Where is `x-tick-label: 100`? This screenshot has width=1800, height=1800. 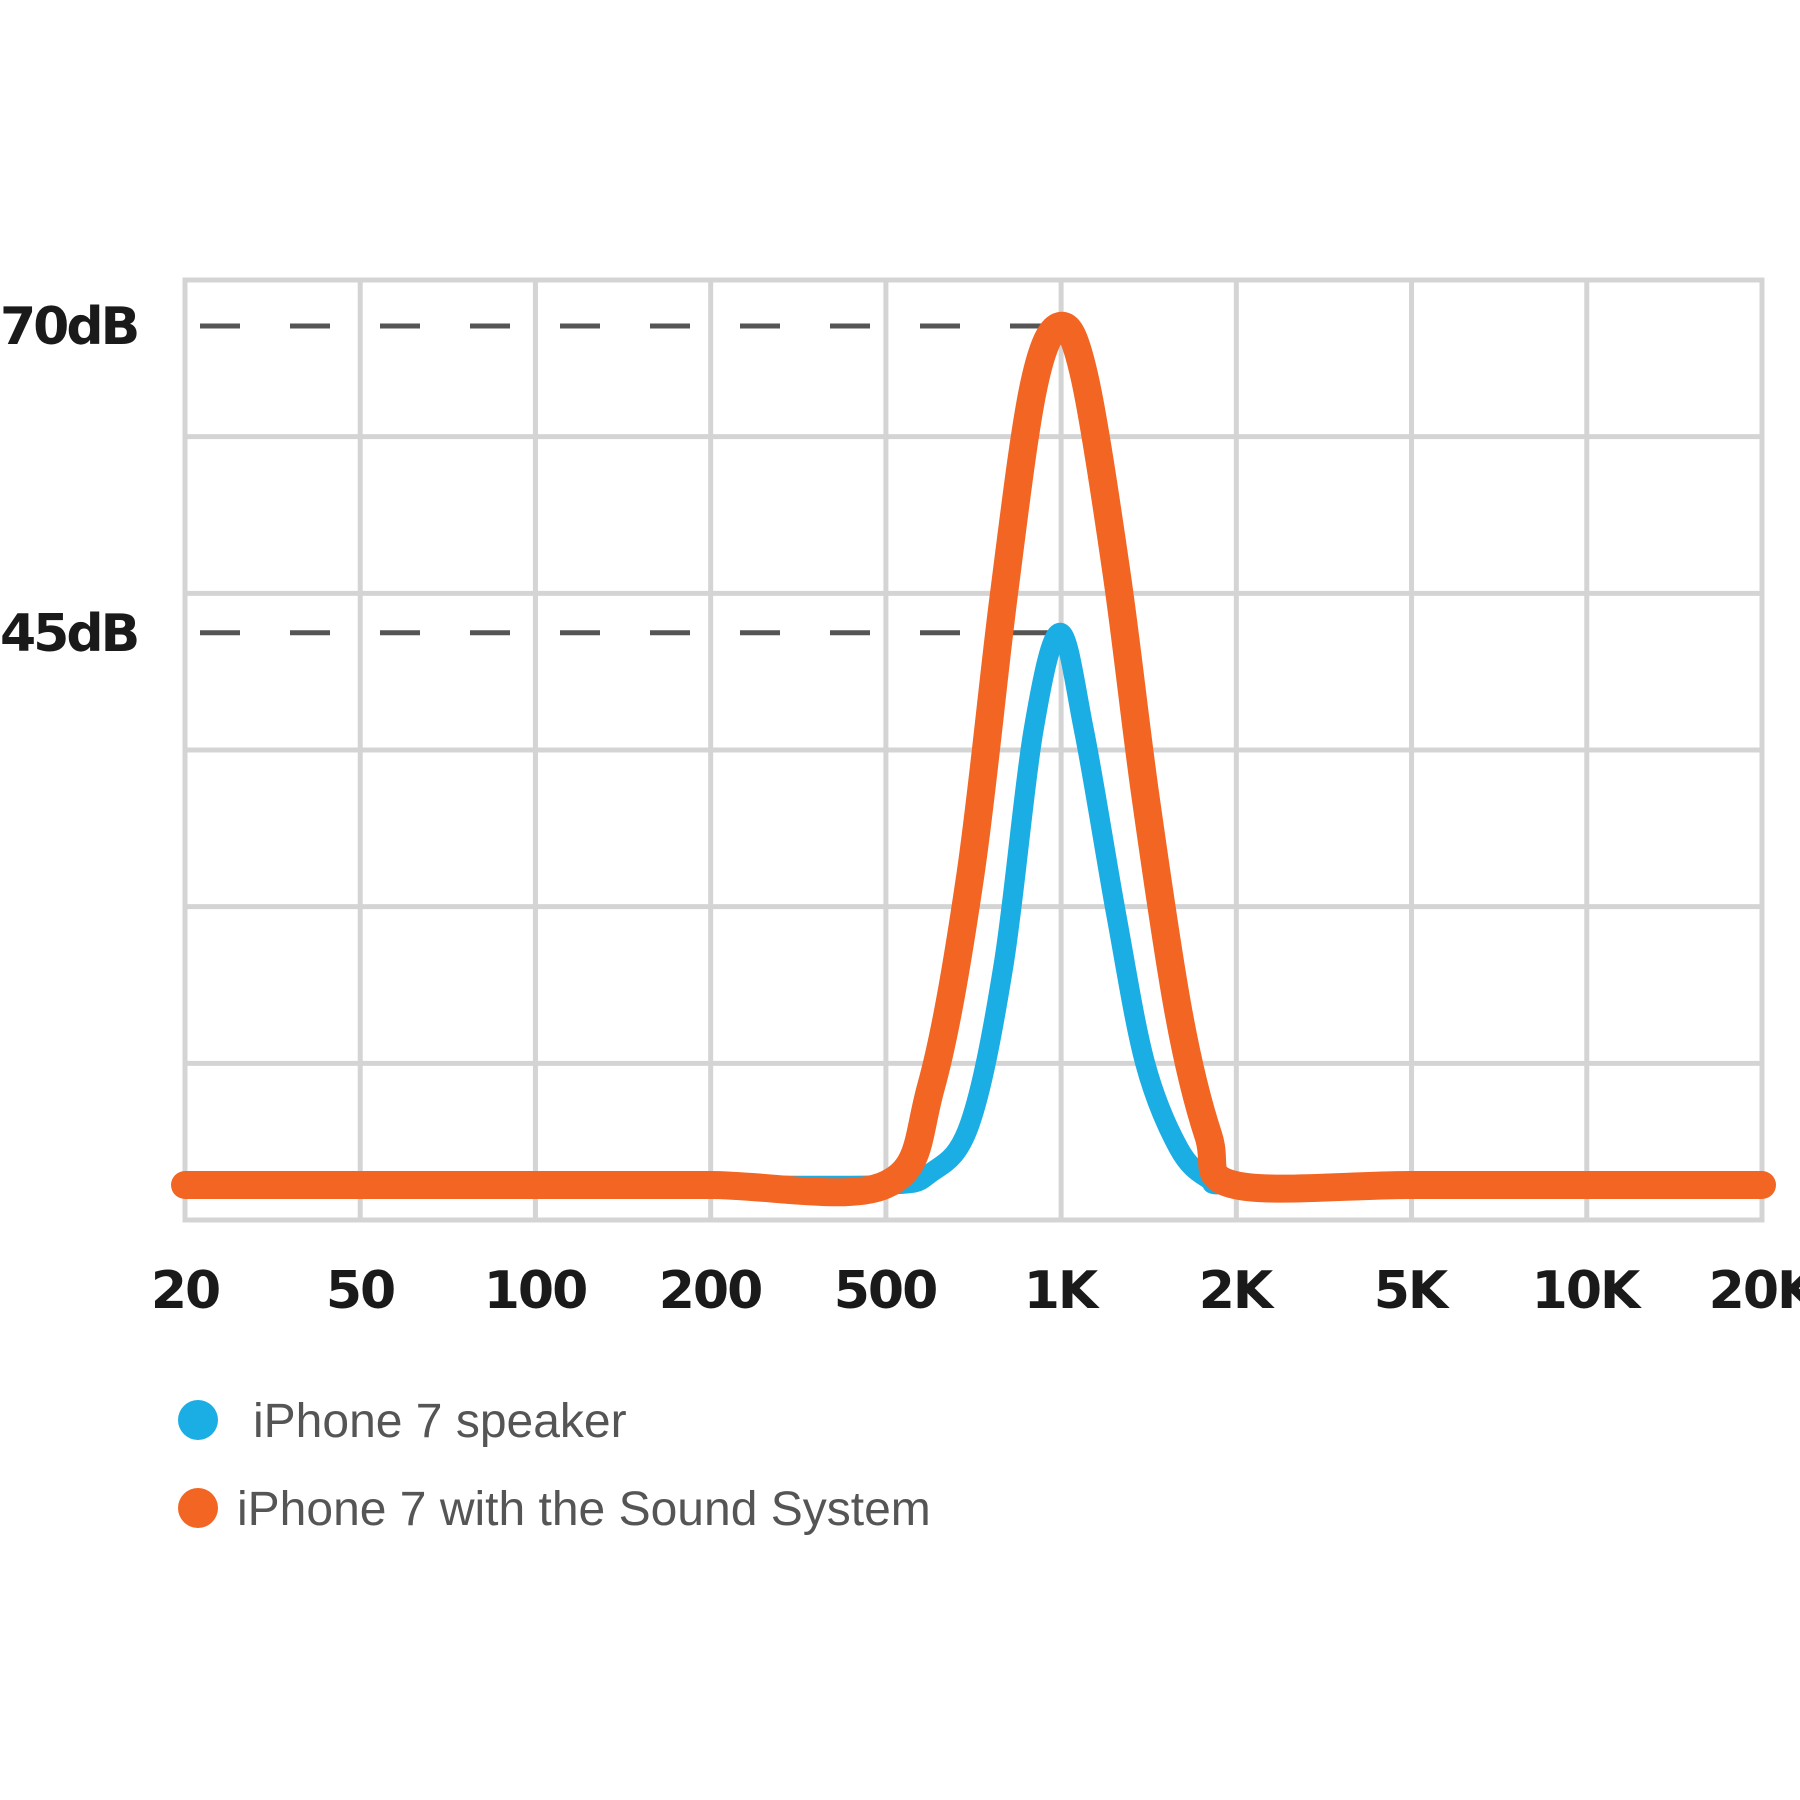
x-tick-label: 100 is located at coordinates (535, 1291).